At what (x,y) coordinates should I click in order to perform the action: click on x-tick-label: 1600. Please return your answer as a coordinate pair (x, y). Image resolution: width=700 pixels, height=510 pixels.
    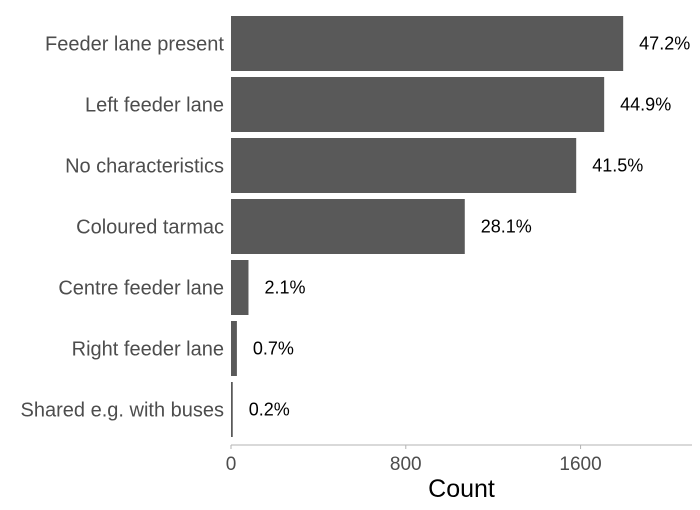
    Looking at the image, I should click on (580, 464).